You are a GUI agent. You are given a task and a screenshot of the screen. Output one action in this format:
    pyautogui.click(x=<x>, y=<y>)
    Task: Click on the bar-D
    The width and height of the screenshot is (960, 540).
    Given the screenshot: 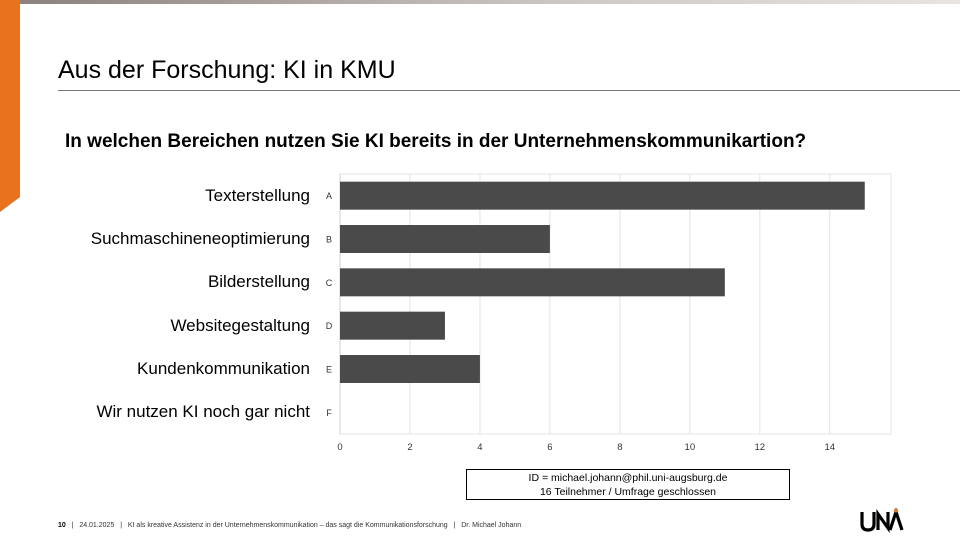 What is the action you would take?
    pyautogui.click(x=392, y=325)
    